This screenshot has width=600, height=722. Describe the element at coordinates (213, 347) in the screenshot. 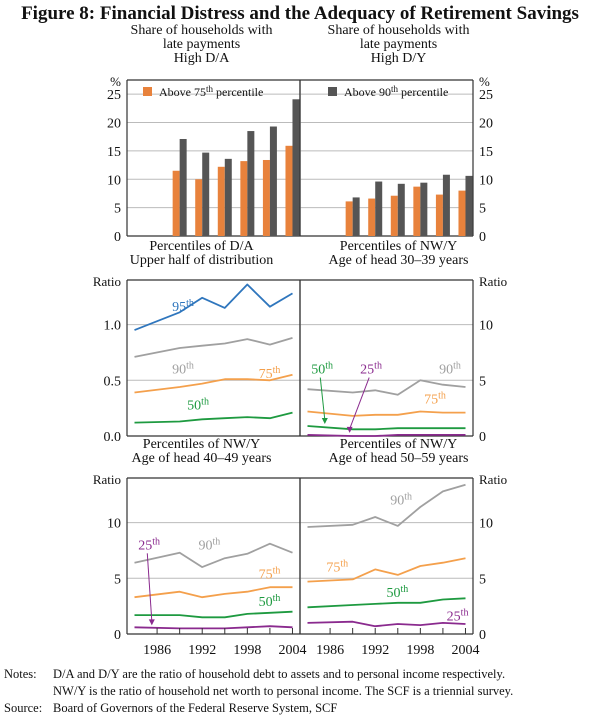

I see `line-pct-da-90th` at that location.